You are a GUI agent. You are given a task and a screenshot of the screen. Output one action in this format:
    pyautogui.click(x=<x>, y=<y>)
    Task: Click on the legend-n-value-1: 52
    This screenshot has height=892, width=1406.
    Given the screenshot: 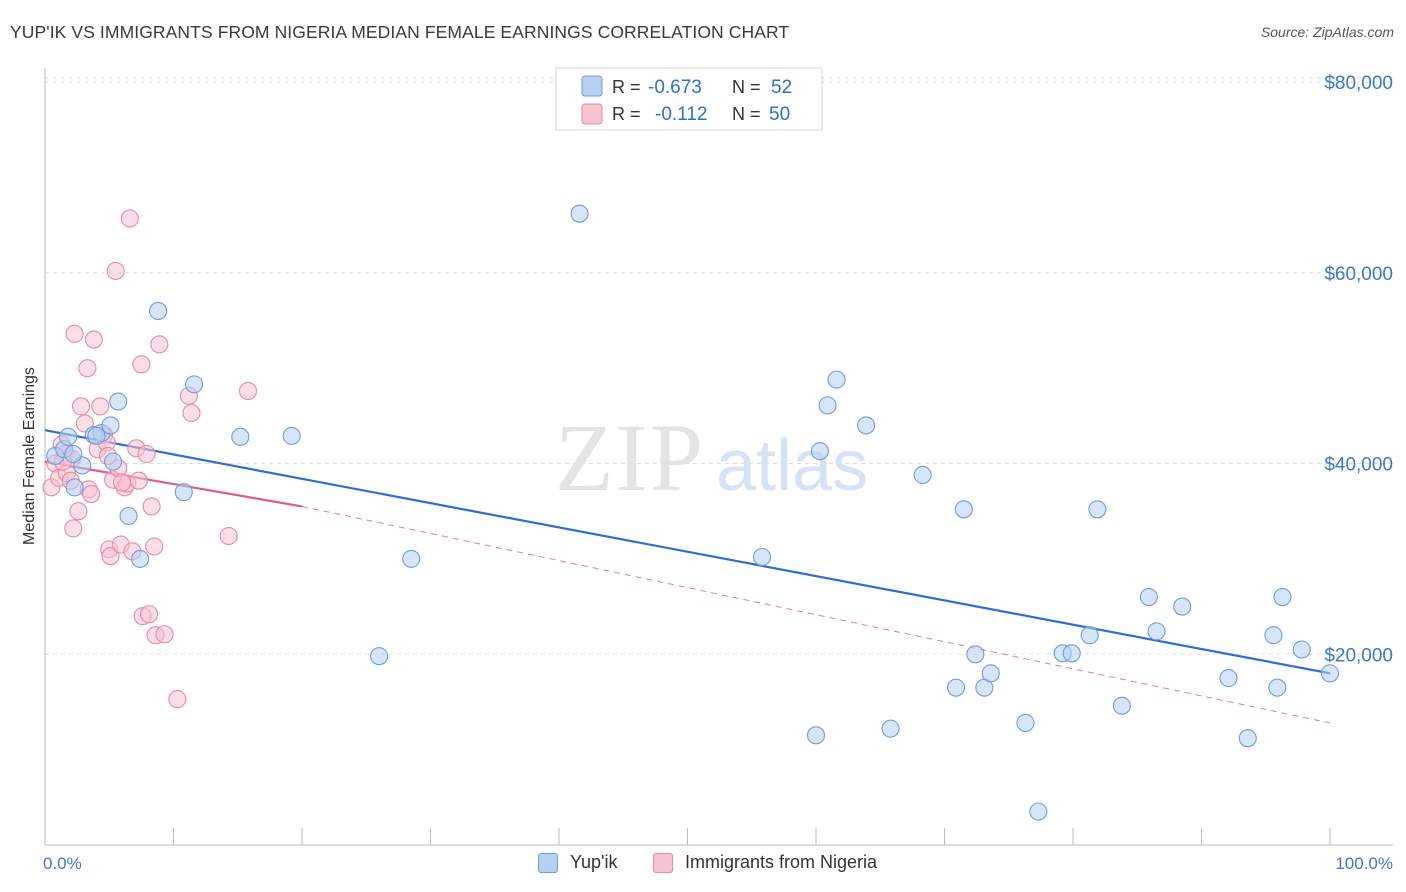 What is the action you would take?
    pyautogui.click(x=781, y=87)
    